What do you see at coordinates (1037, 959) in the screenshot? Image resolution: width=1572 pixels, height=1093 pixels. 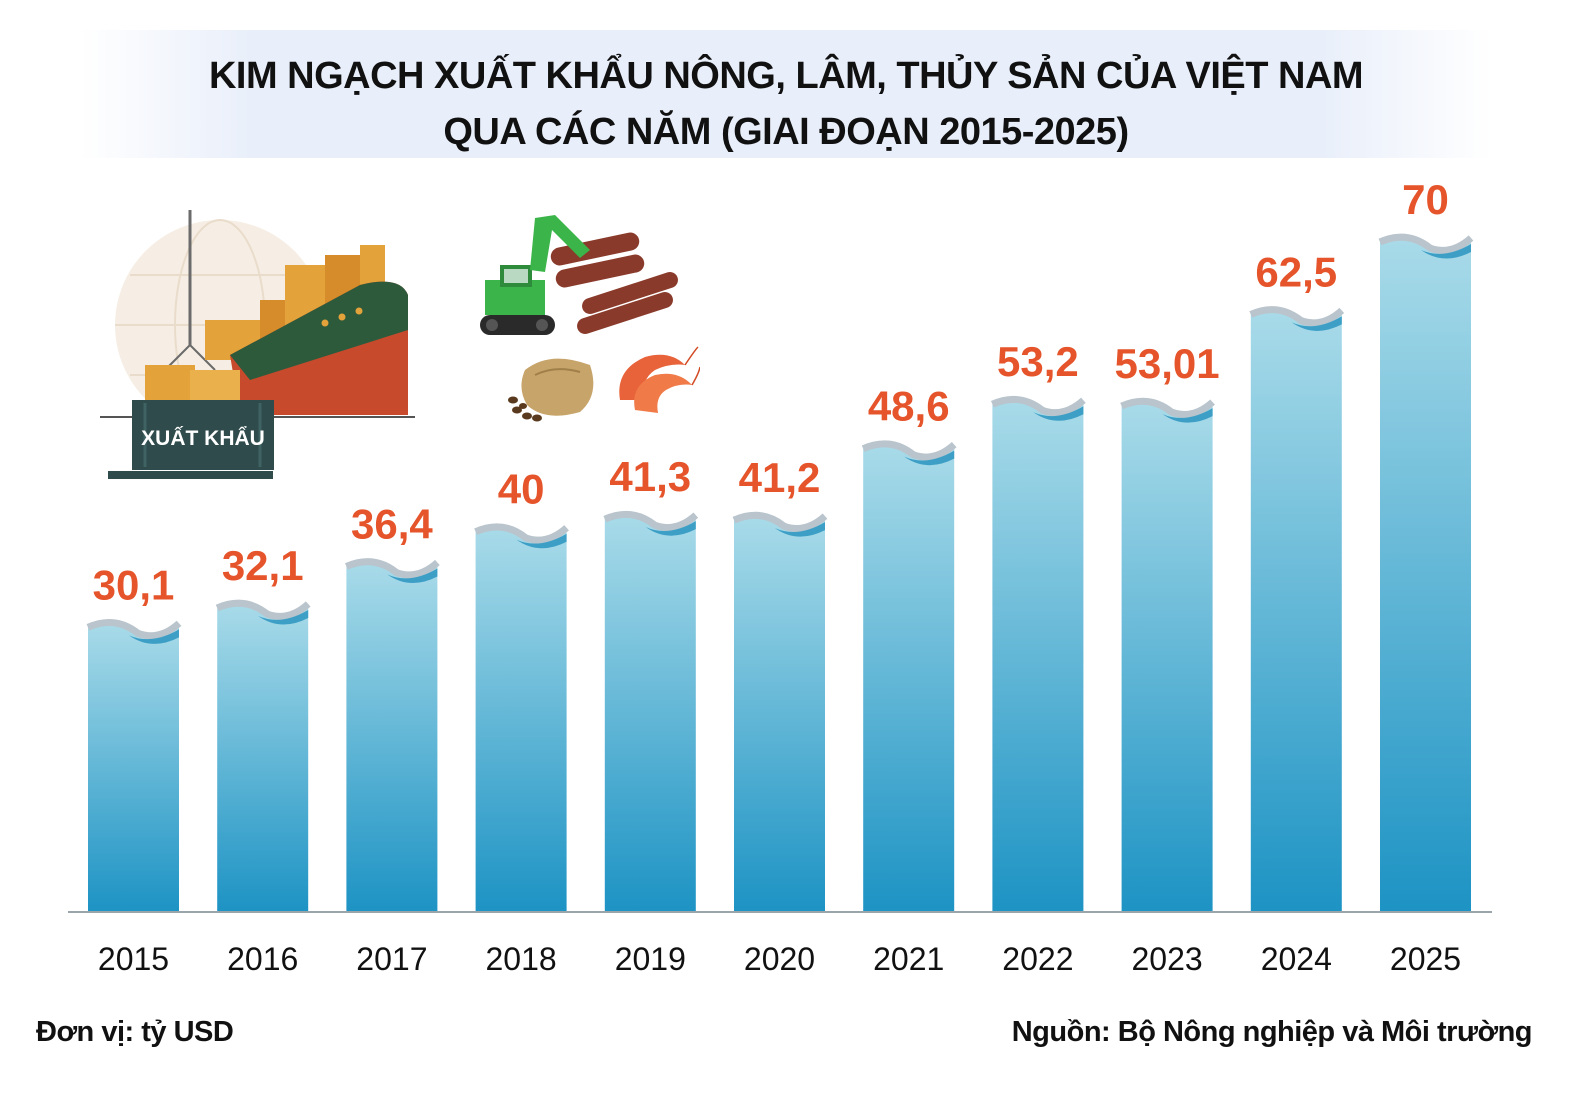 I see `x-tick-label-2022: 2022` at bounding box center [1037, 959].